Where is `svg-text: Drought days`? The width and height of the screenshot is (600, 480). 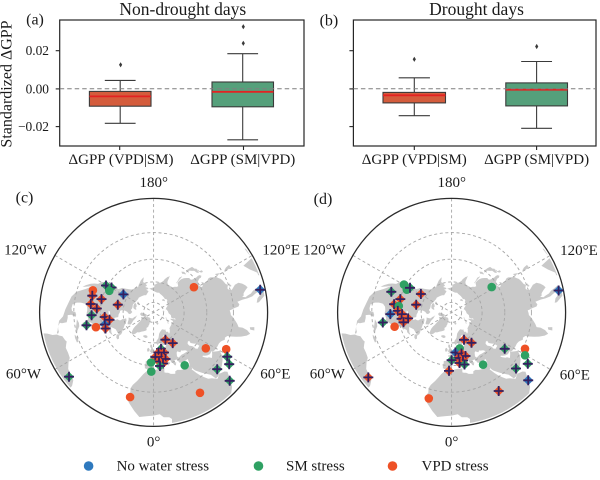
svg-text: Drought days is located at coordinates (476, 9).